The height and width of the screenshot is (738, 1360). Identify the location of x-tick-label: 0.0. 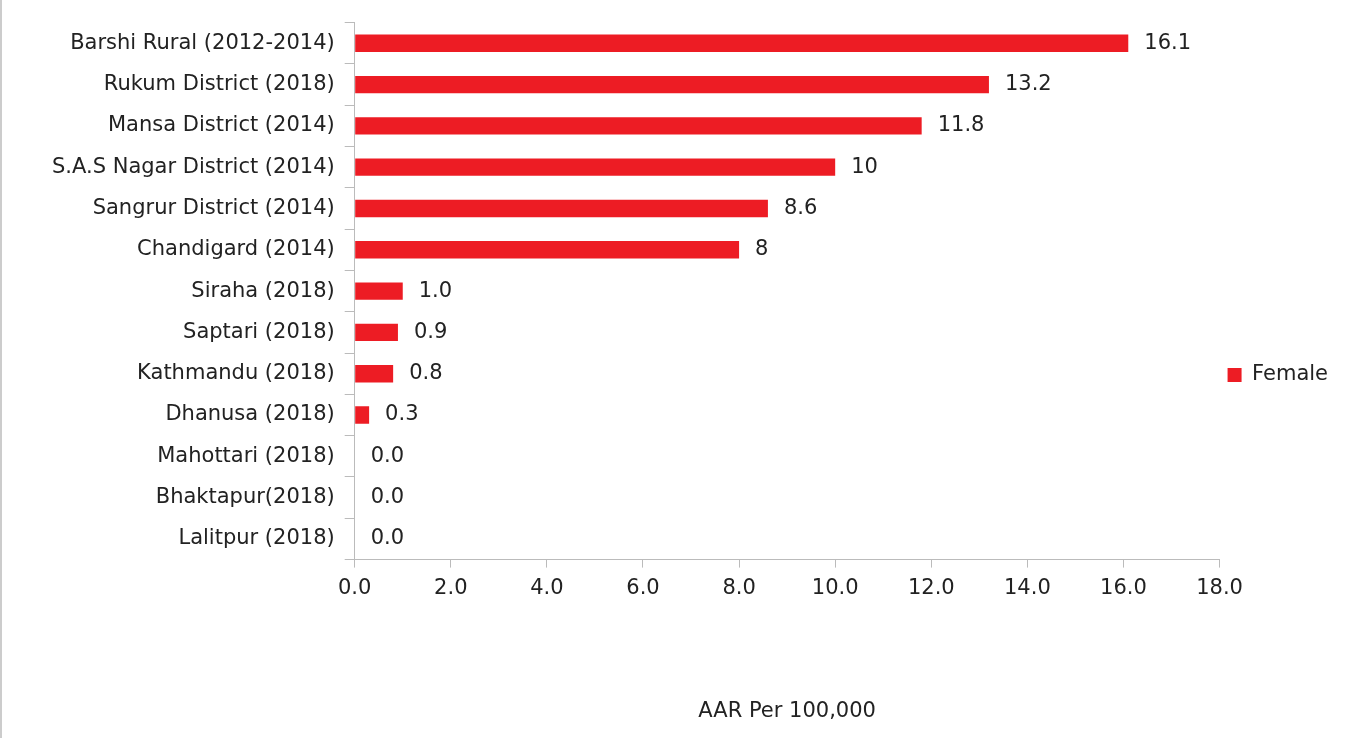
(355, 586).